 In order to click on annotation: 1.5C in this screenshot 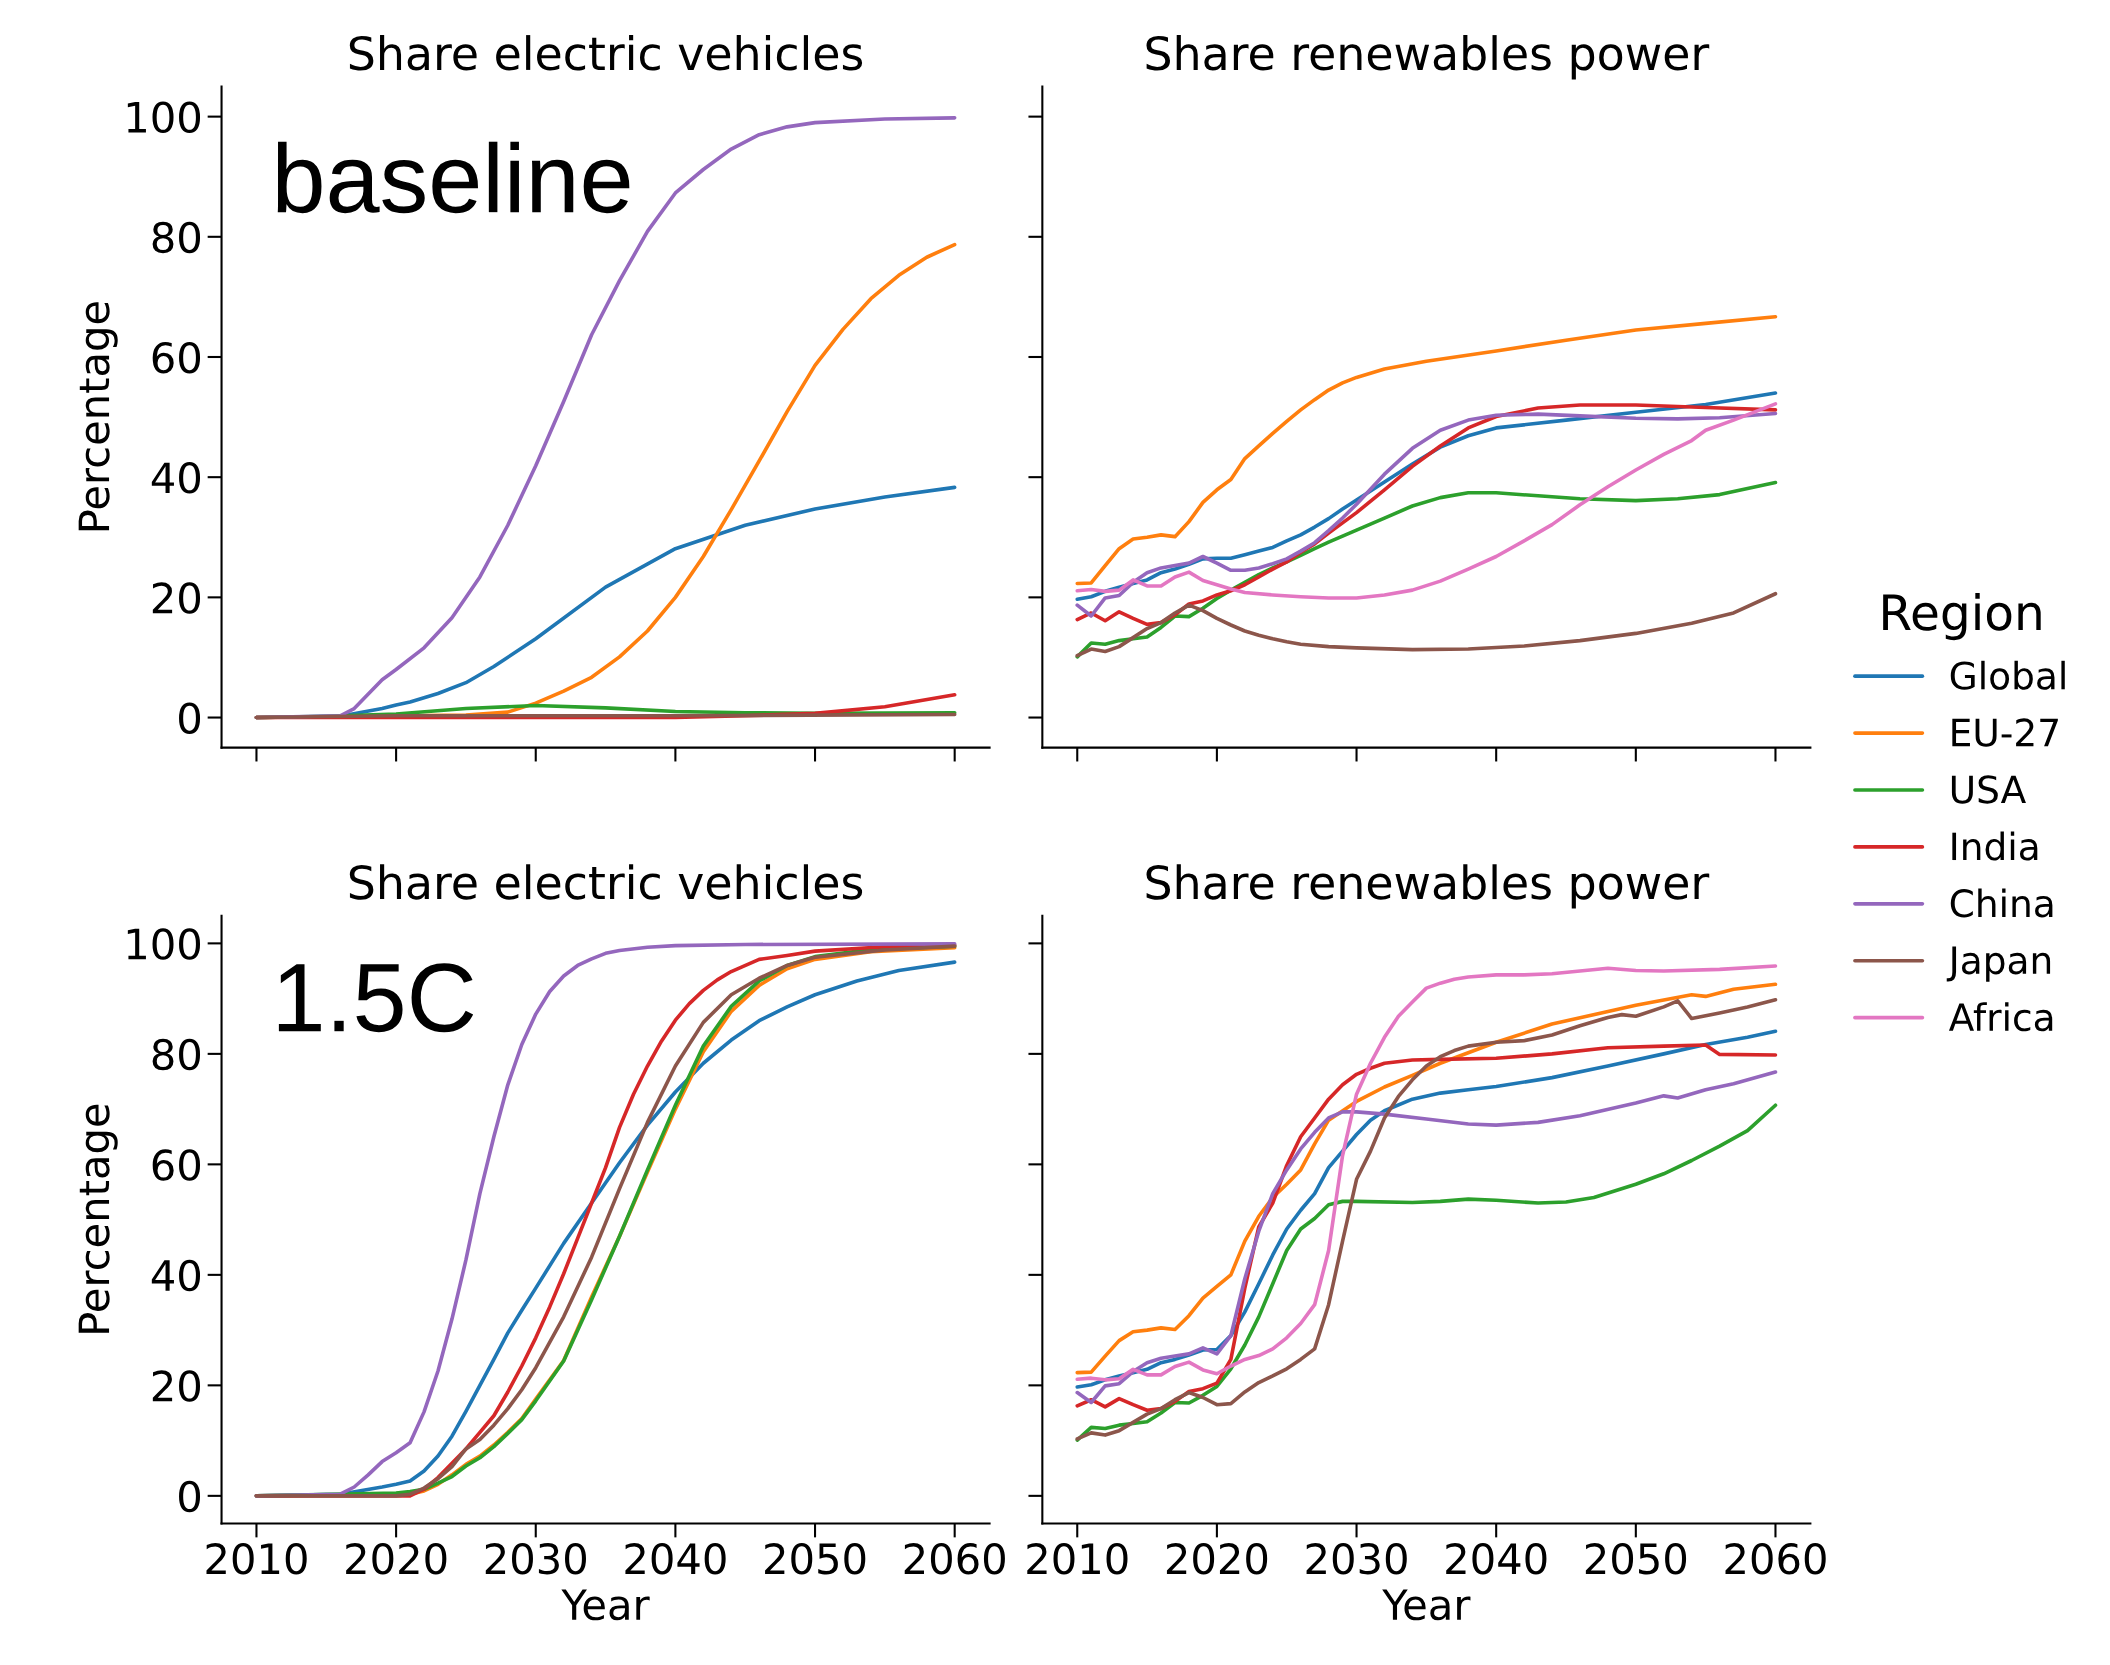, I will do `click(376, 998)`.